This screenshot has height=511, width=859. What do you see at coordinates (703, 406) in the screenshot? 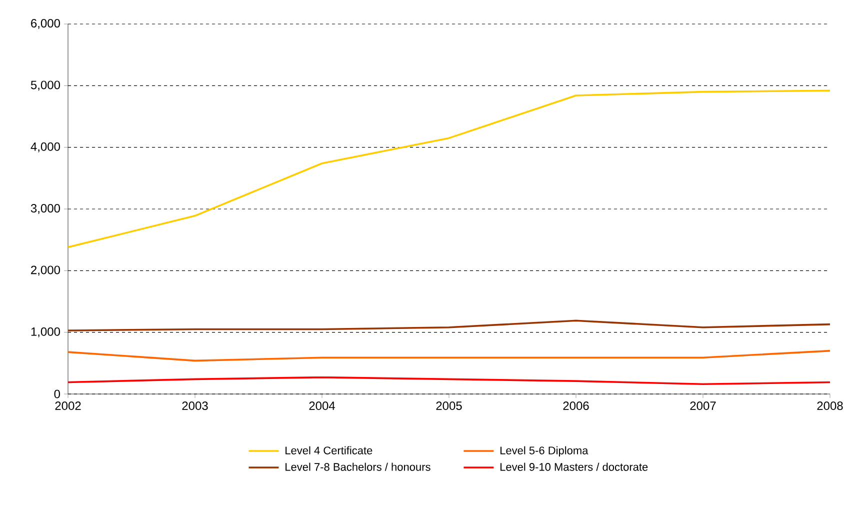
I see `x-tick-label: 2007` at bounding box center [703, 406].